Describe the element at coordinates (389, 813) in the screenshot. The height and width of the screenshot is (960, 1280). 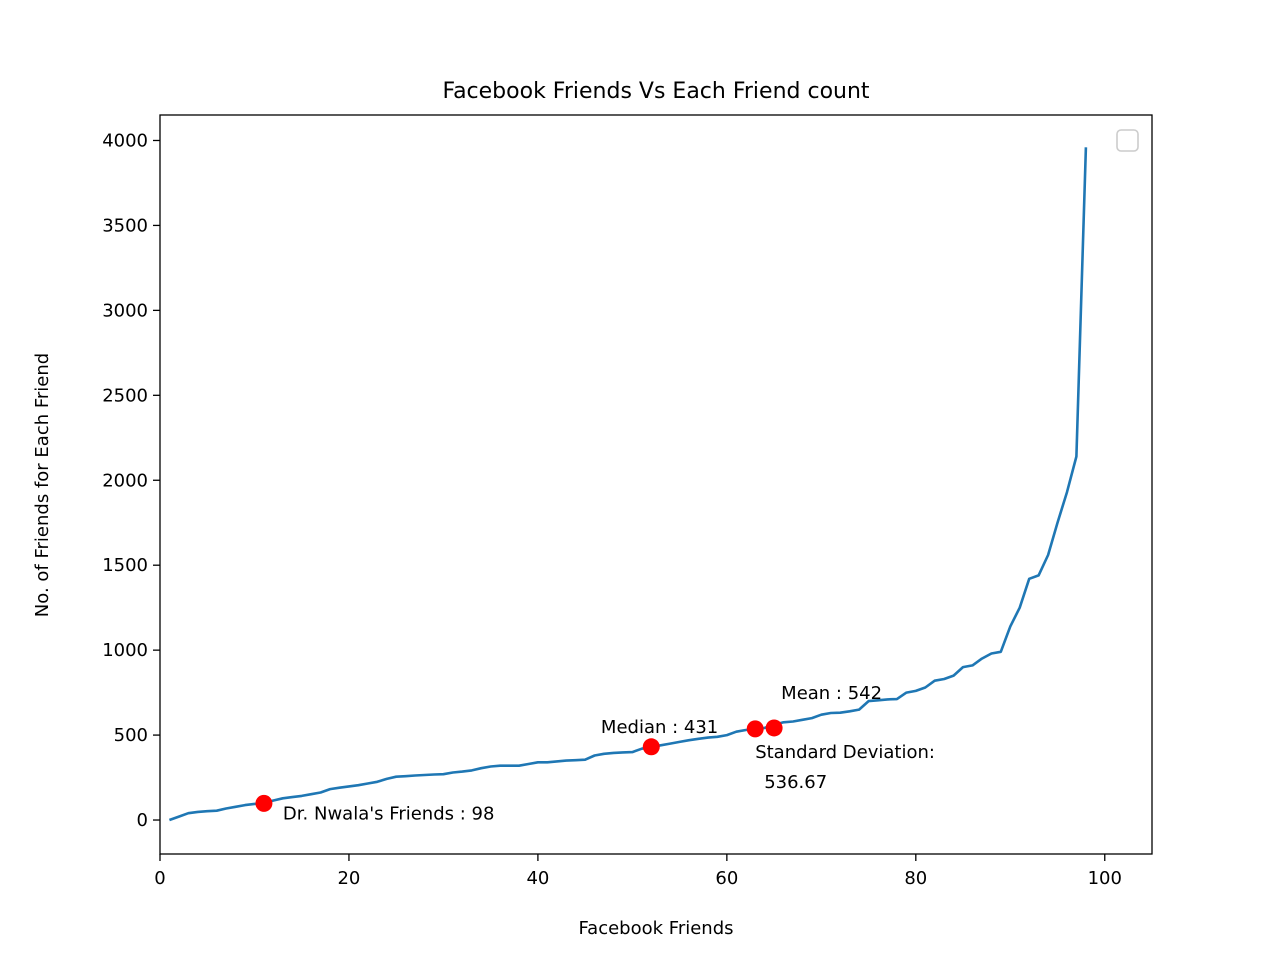
I see `annotation-label: Dr. Nwala's Friends : 98` at that location.